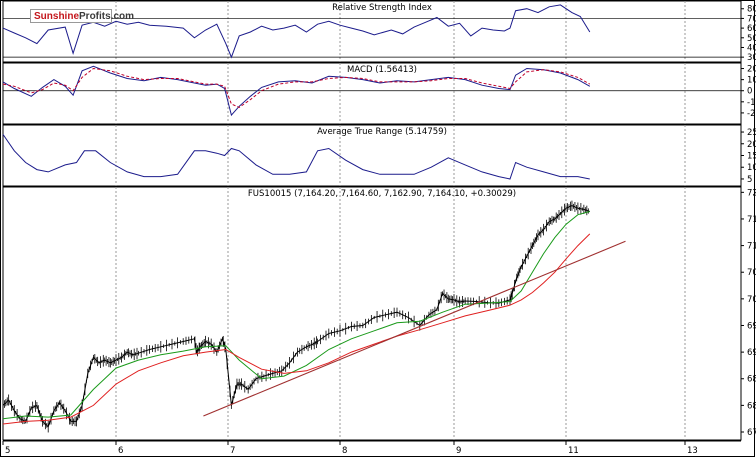  Describe the element at coordinates (751, 326) in the screenshot. I see `y-tick-label: 6950` at that location.